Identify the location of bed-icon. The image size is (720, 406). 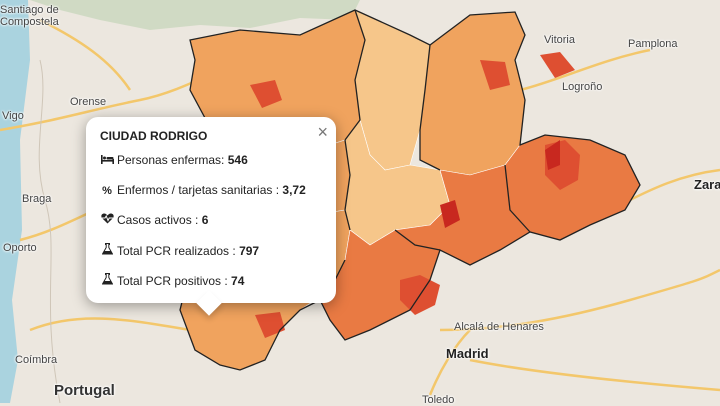
(107, 160).